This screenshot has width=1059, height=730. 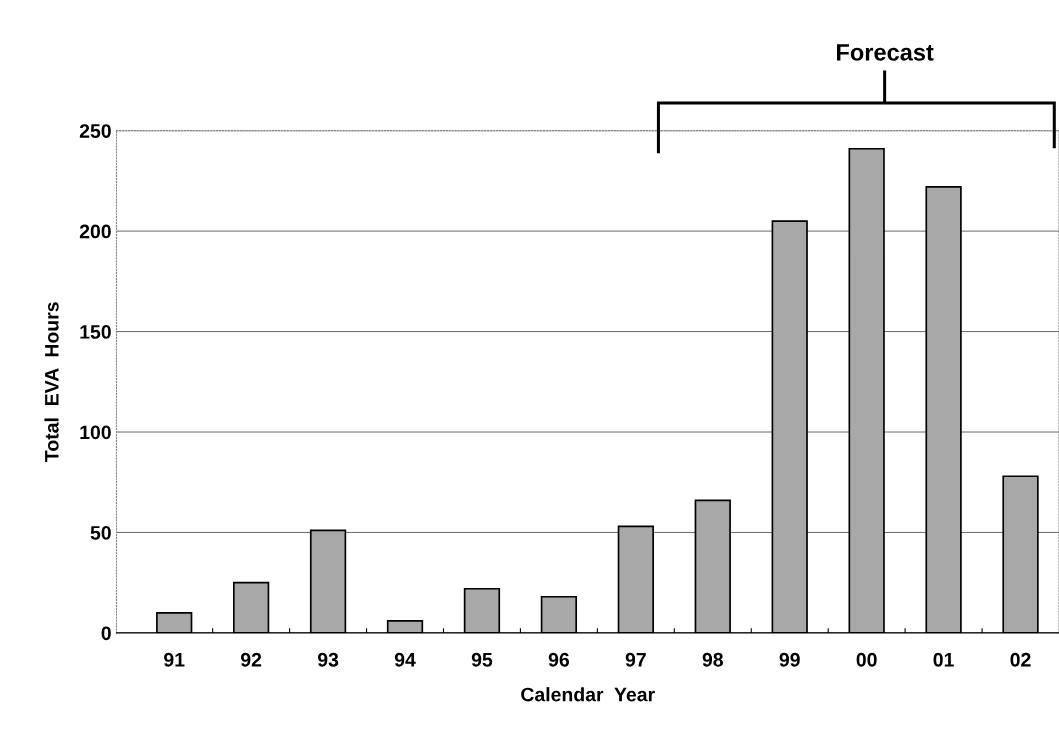 I want to click on x-axis-title: Calendar Year, so click(x=588, y=694).